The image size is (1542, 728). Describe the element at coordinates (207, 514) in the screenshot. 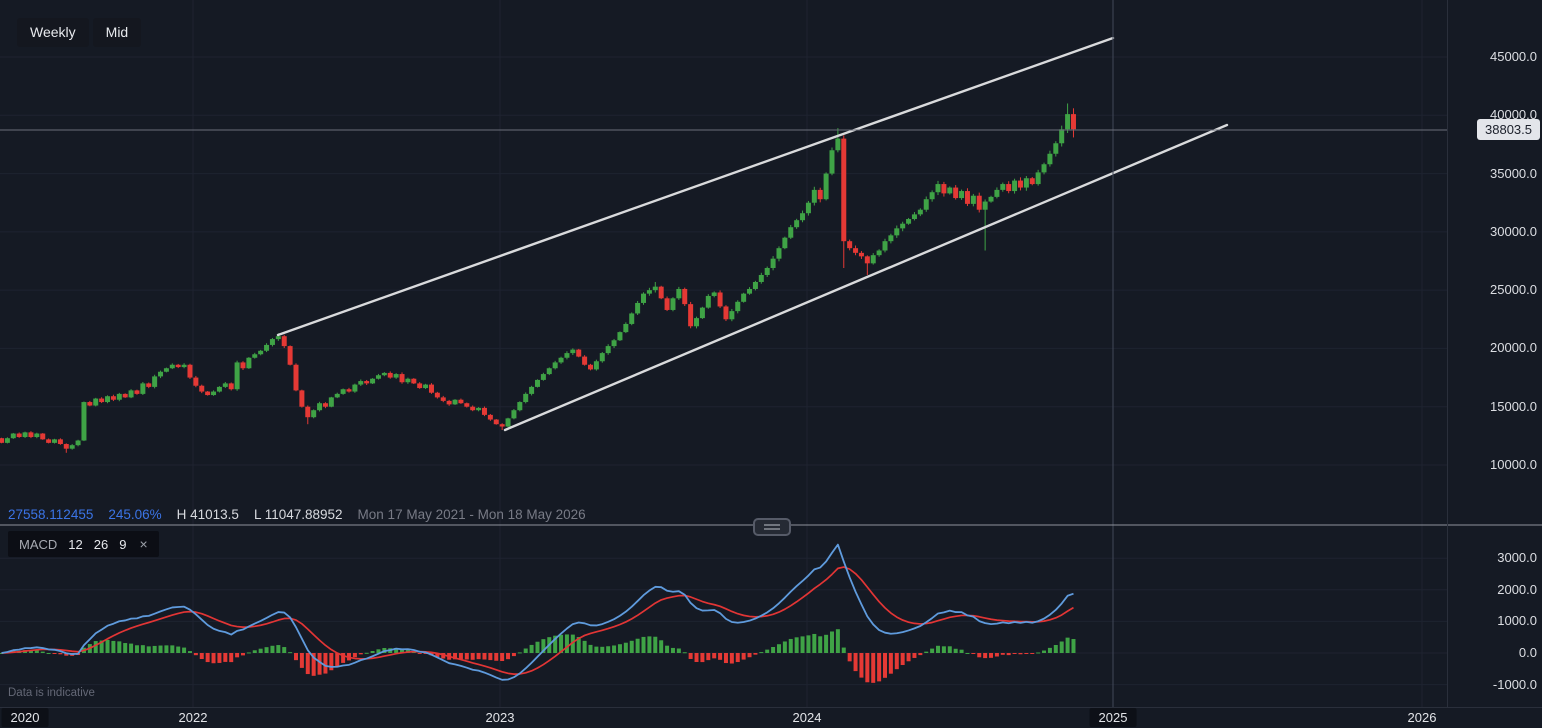

I see `range-high-value: H 41013.5` at that location.